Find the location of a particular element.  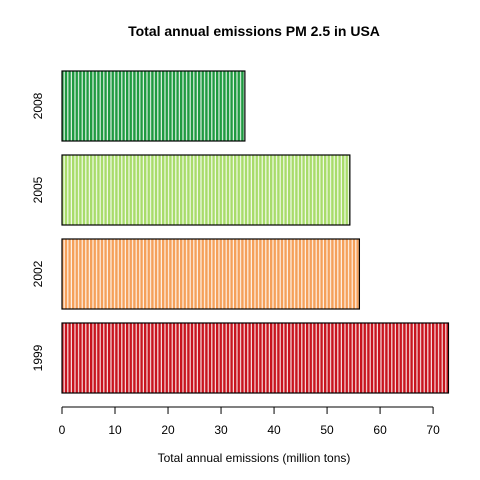

bar-2008 is located at coordinates (153, 106).